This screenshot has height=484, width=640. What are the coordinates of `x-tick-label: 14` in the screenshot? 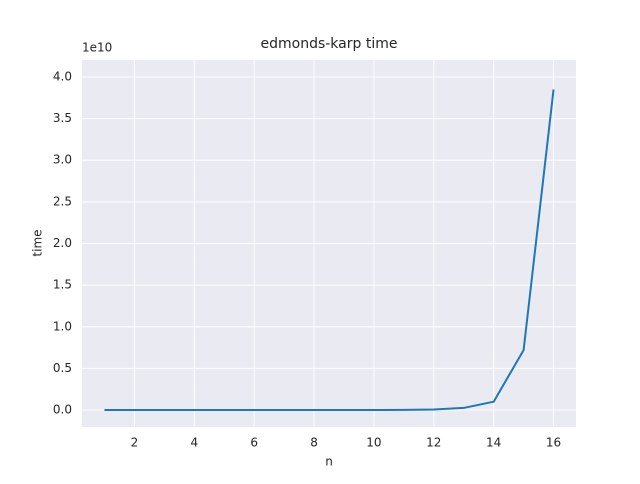 It's located at (493, 443).